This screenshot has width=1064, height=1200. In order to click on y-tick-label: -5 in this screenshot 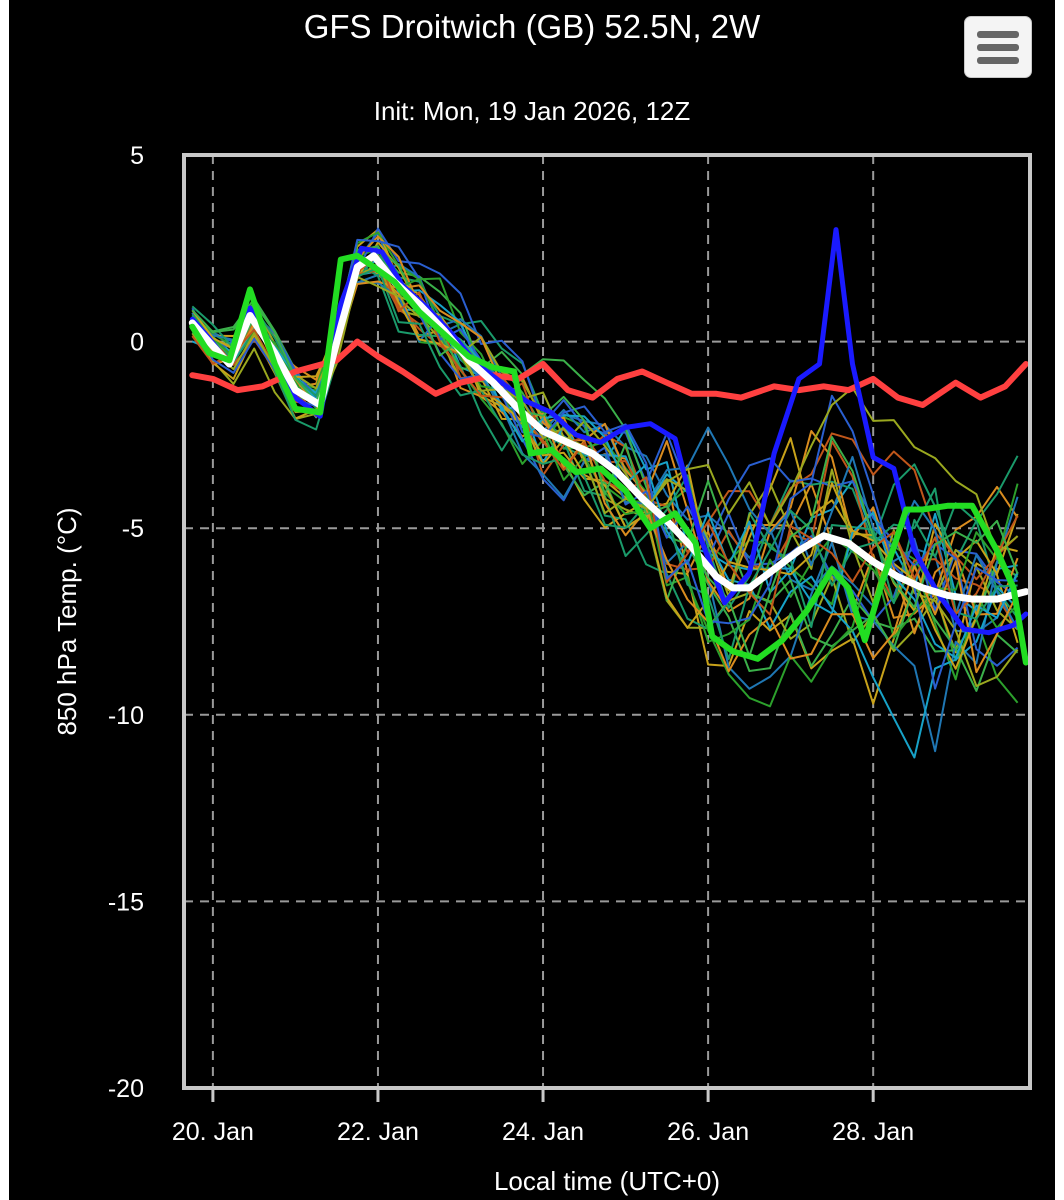, I will do `click(133, 529)`.